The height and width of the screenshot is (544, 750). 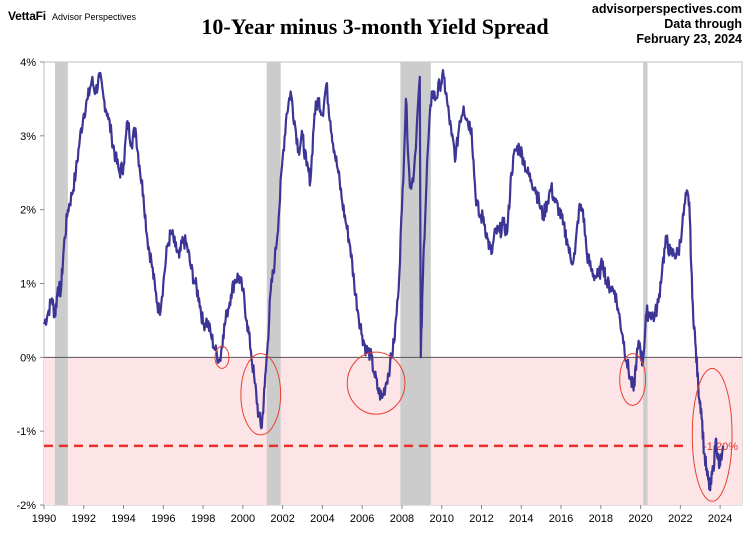 What do you see at coordinates (203, 519) in the screenshot?
I see `x-tick-label: 1998` at bounding box center [203, 519].